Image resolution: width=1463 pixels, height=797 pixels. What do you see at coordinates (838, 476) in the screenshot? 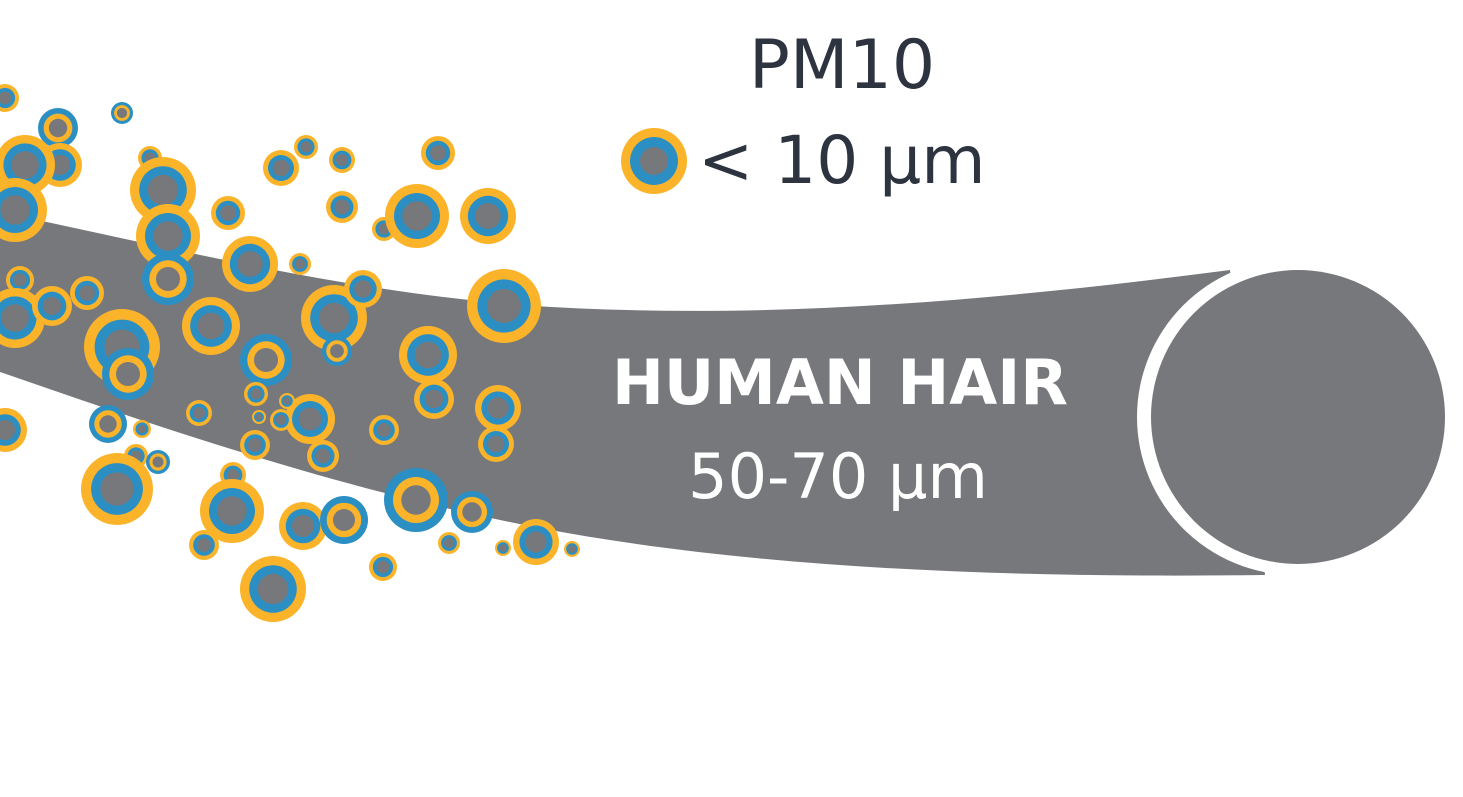
I see `hair-size-label: 50-70 μm` at bounding box center [838, 476].